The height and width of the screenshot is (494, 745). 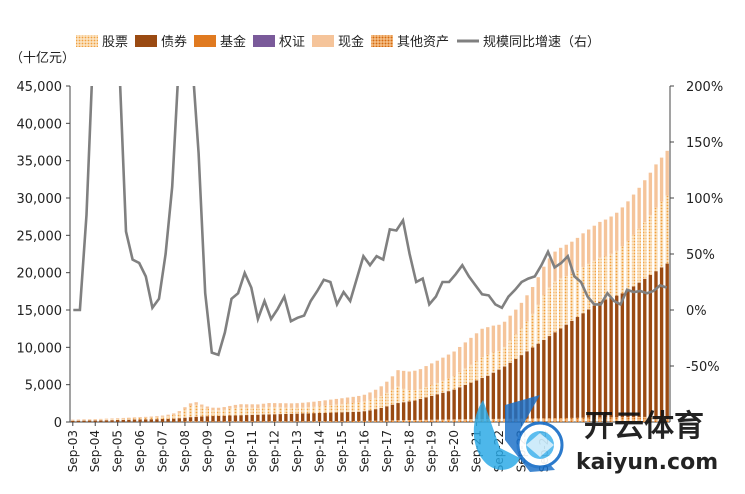 I want to click on y-unit-label: （十亿元）, so click(x=42, y=58).